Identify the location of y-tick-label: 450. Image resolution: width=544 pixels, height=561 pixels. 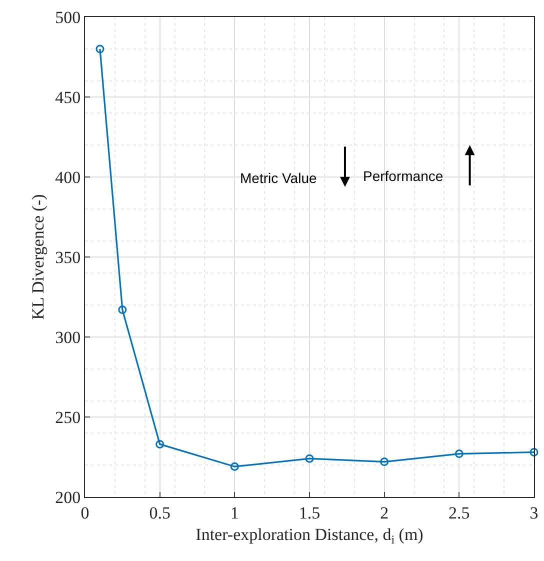
(68, 97).